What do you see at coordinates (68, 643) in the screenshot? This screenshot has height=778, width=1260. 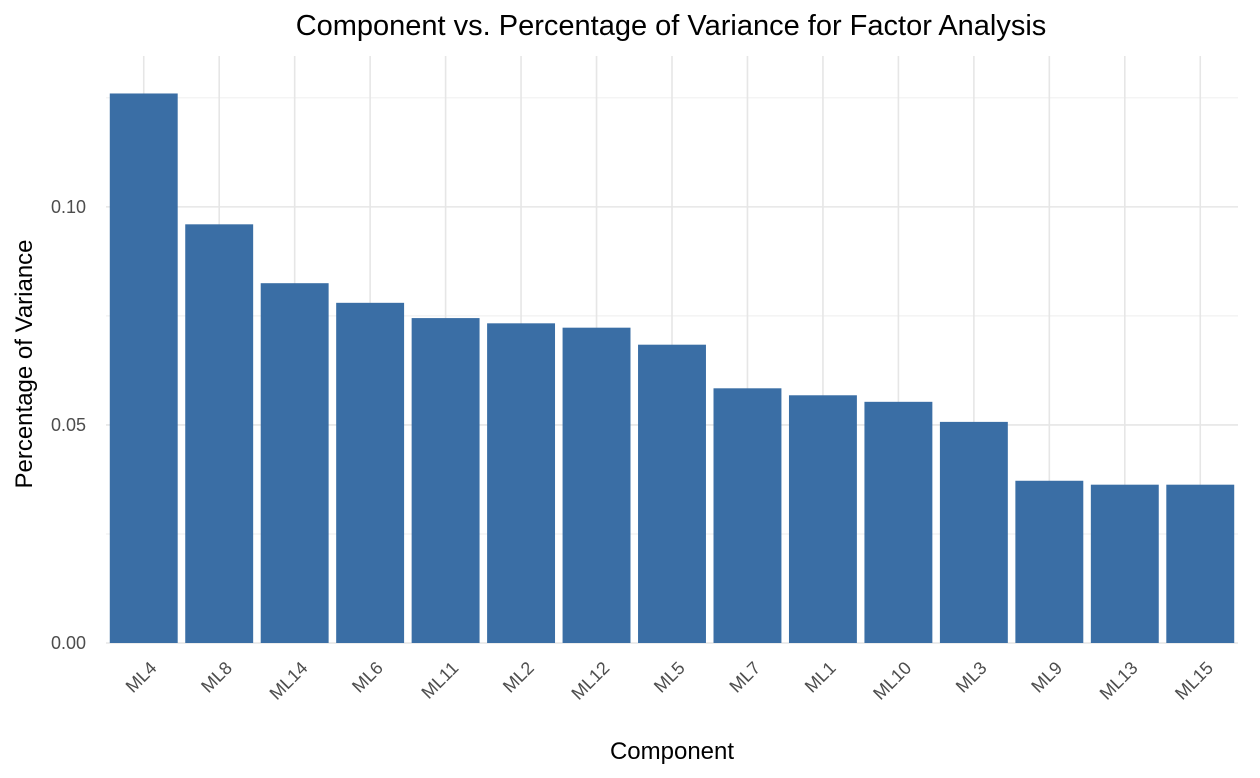 I see `y-tick-label: 0.00` at bounding box center [68, 643].